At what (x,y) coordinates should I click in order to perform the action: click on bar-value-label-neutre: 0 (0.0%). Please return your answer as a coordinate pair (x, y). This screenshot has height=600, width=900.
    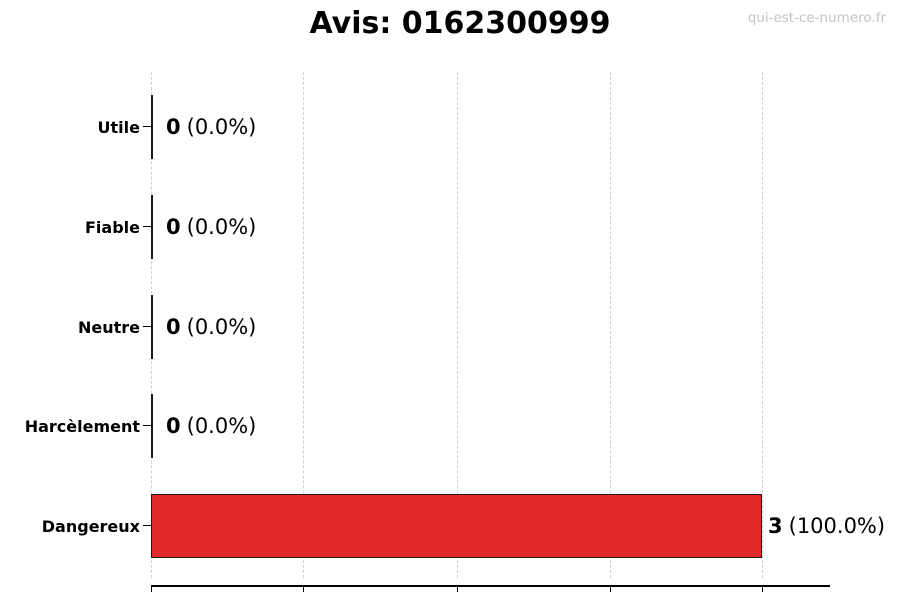
    Looking at the image, I should click on (211, 327).